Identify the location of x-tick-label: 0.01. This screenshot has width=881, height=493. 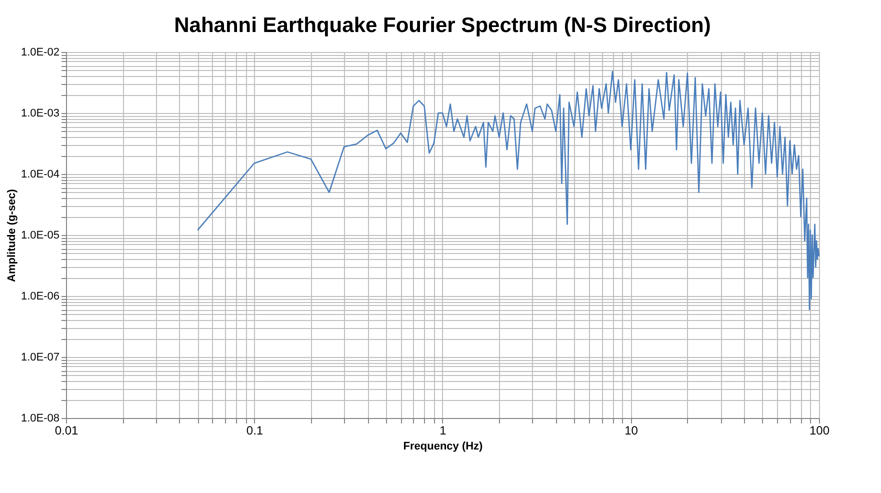
(66, 431).